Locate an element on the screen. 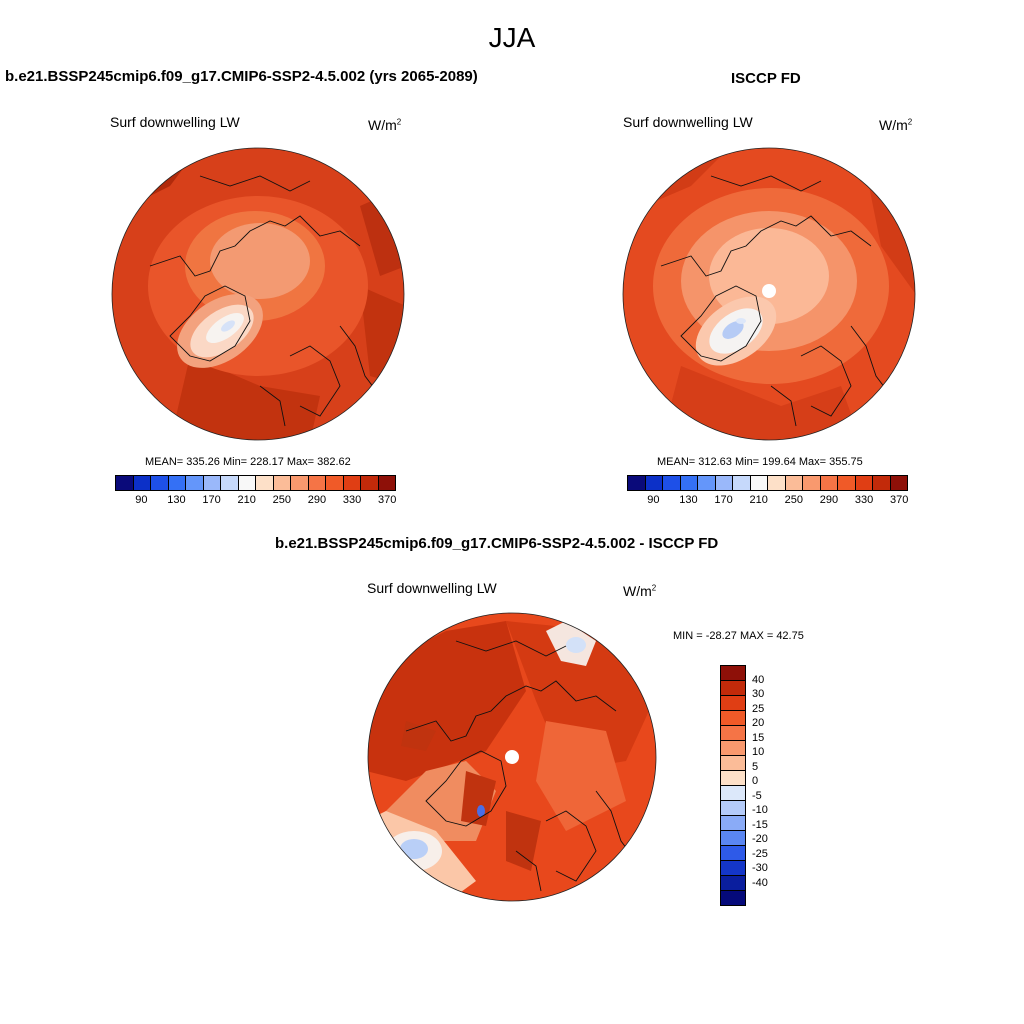  panel-3-stats: MIN = -28.27 MAX = 42.75 is located at coordinates (738, 636).